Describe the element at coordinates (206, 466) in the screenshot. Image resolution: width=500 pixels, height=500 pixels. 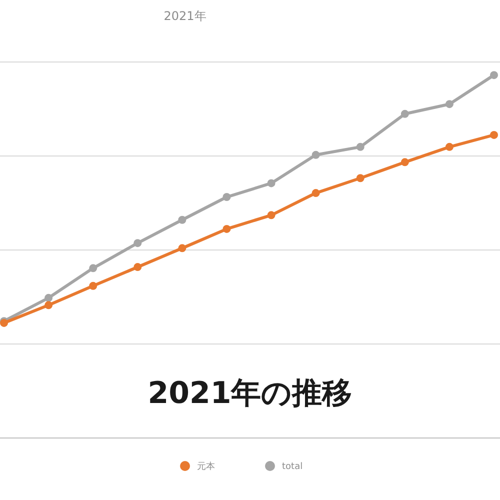
I see `legend-label: 元本` at that location.